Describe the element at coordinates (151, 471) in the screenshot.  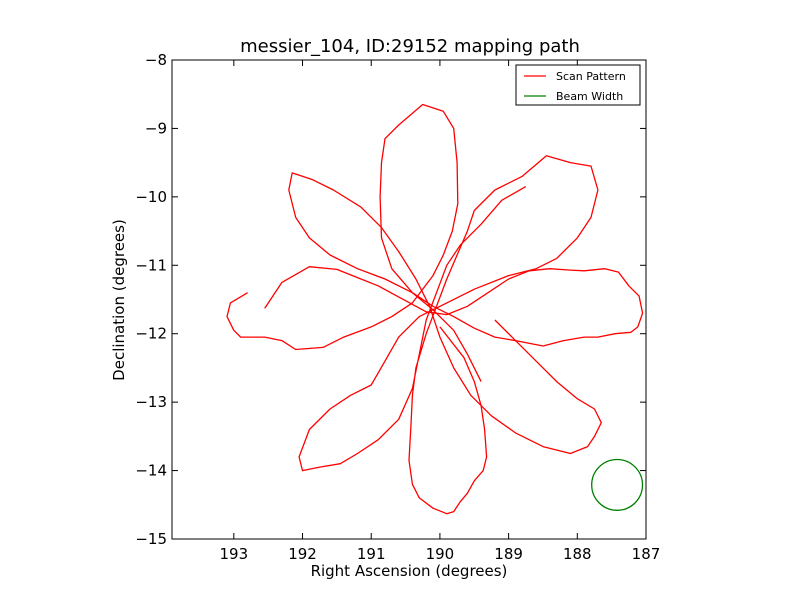
I see `y-tick-label: −14` at that location.